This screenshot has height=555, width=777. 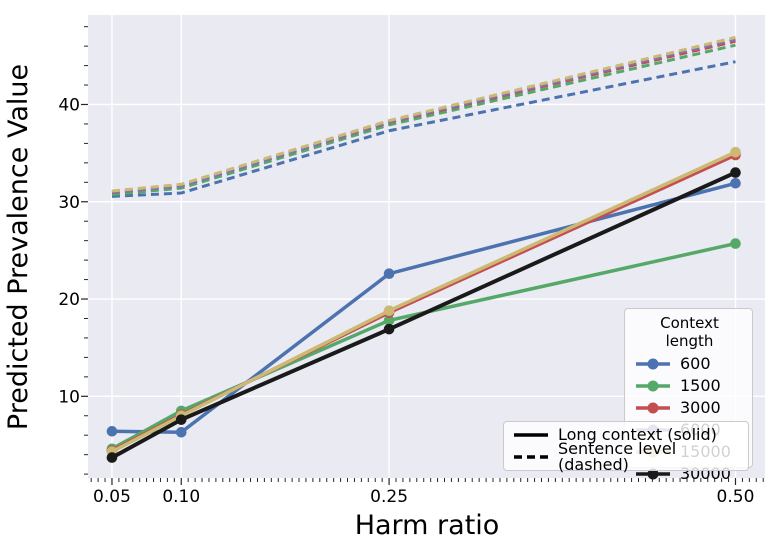 What do you see at coordinates (700, 385) in the screenshot?
I see `legend-entry-label: 1500` at bounding box center [700, 385].